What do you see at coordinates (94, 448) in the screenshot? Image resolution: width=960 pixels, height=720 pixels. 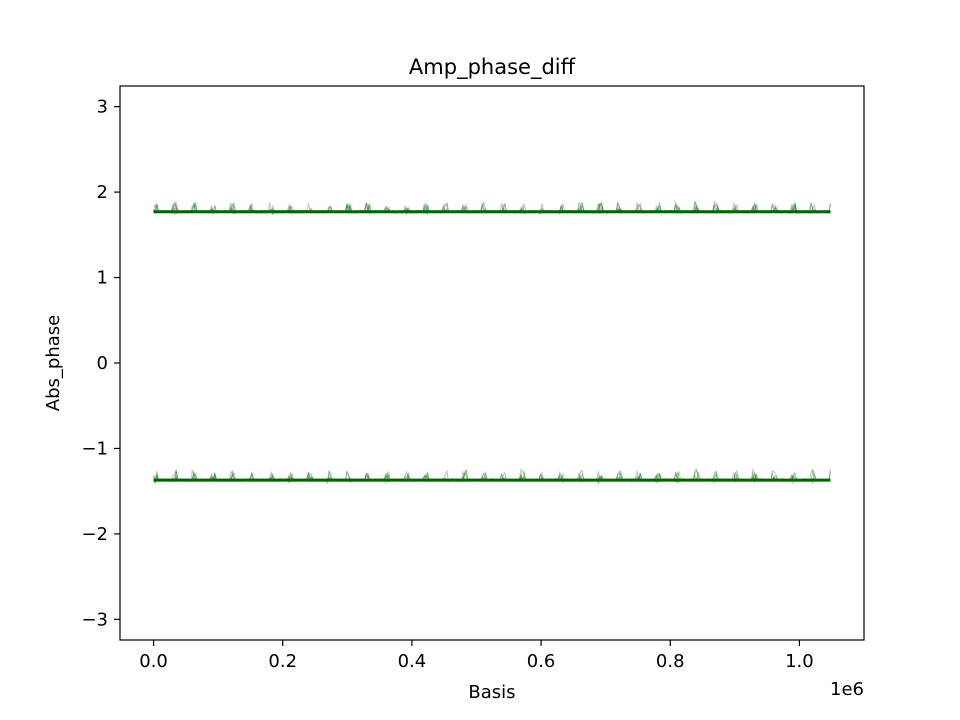 I see `y-tick-label: −1` at bounding box center [94, 448].